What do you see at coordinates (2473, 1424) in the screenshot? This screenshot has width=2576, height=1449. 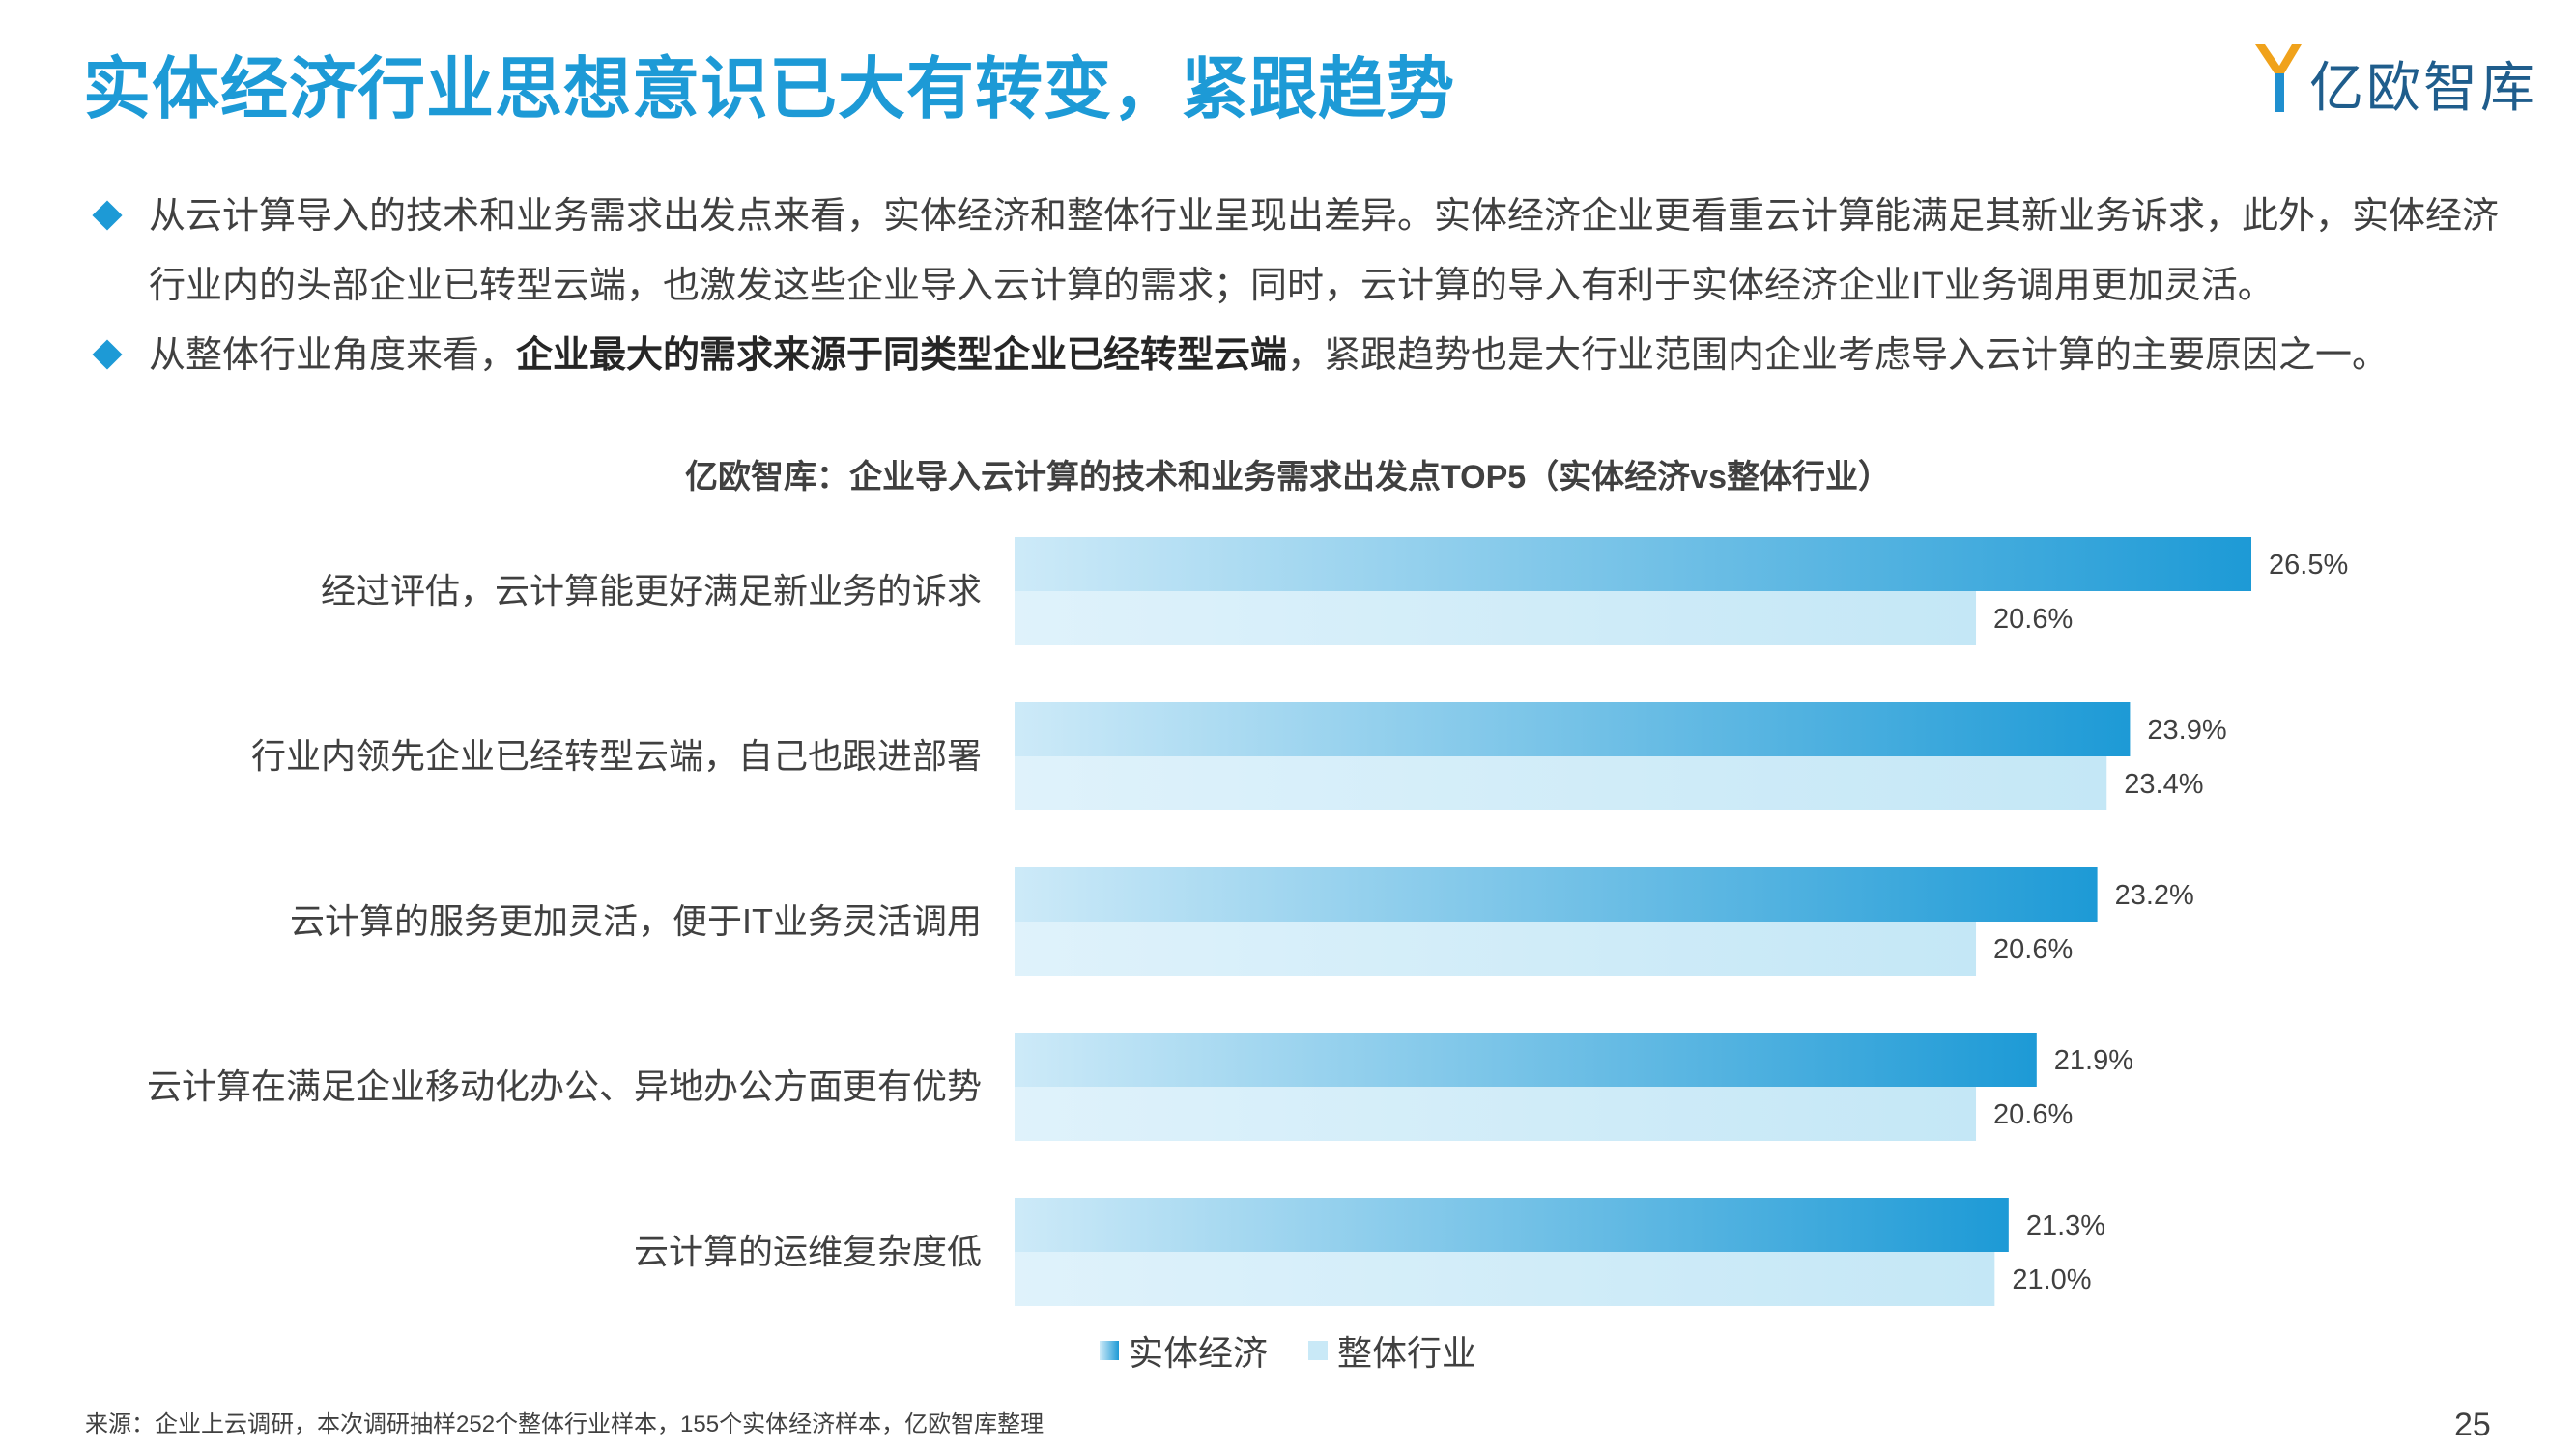 I see `page-number: 25` at bounding box center [2473, 1424].